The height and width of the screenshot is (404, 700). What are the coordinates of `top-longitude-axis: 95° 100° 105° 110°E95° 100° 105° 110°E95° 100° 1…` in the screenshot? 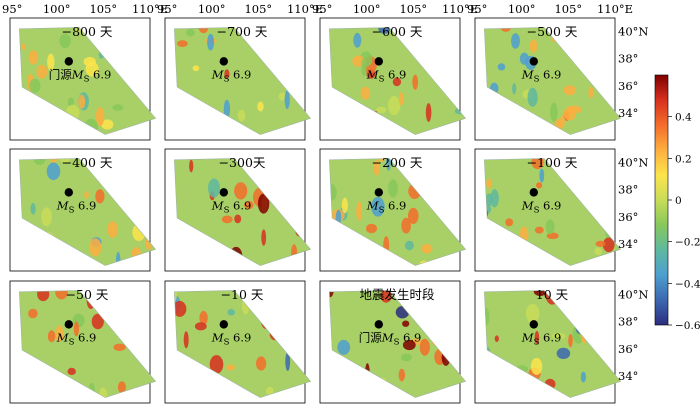 It's located at (317, 9).